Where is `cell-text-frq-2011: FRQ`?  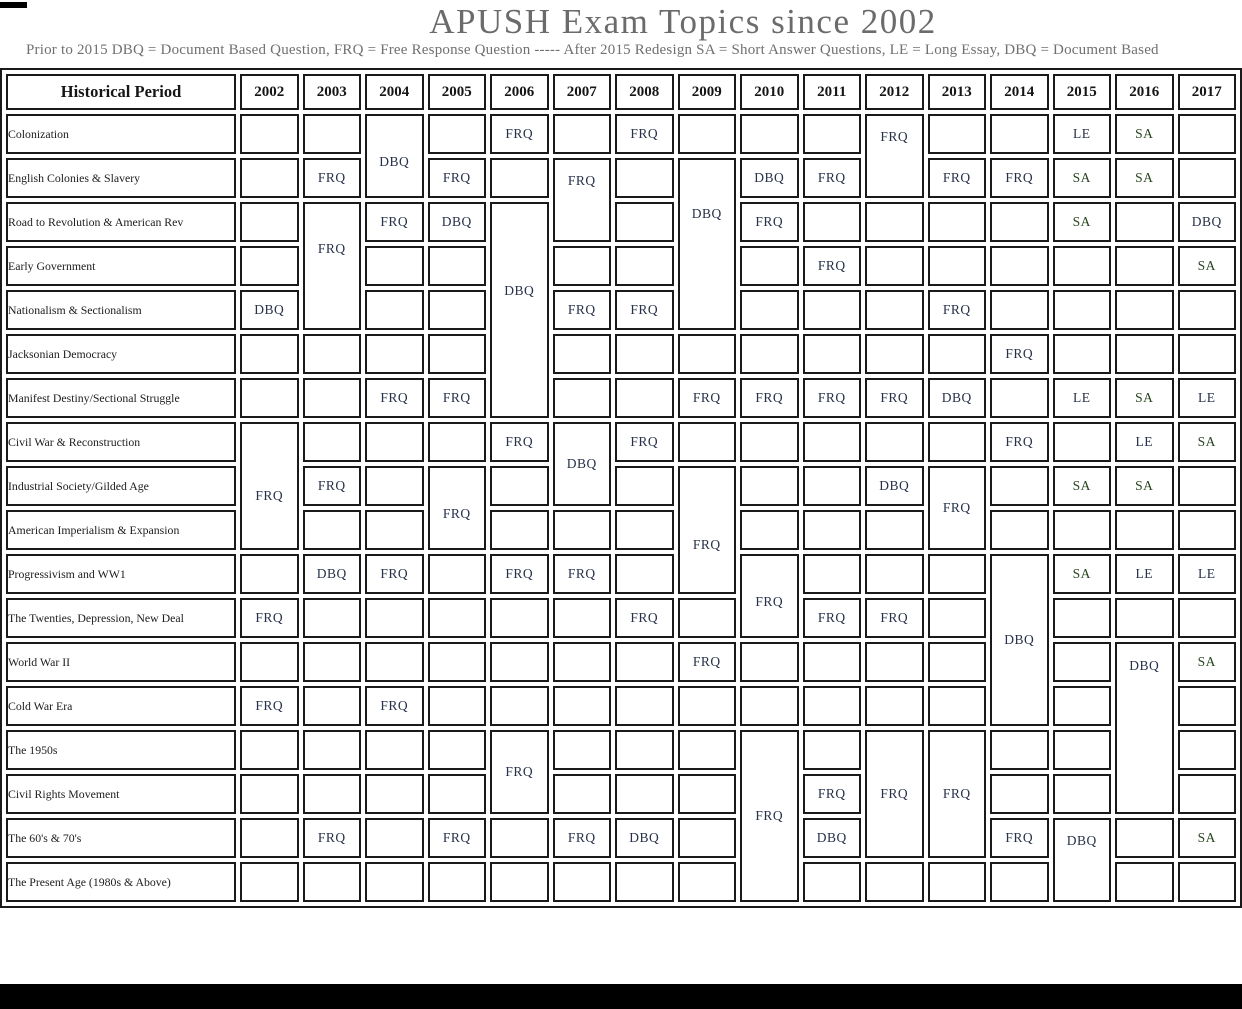
cell-text-frq-2011: FRQ is located at coordinates (831, 617).